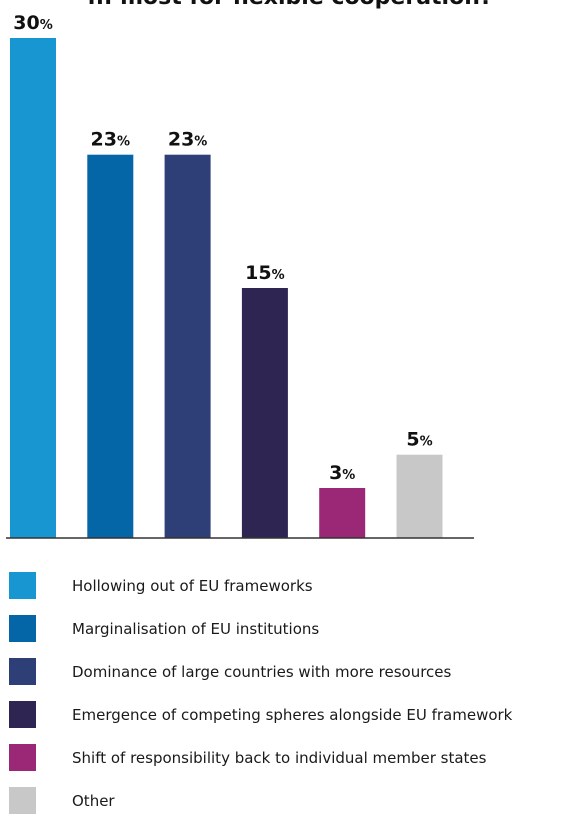 This screenshot has height=829, width=578. I want to click on value-label-3: 23%, so click(187, 140).